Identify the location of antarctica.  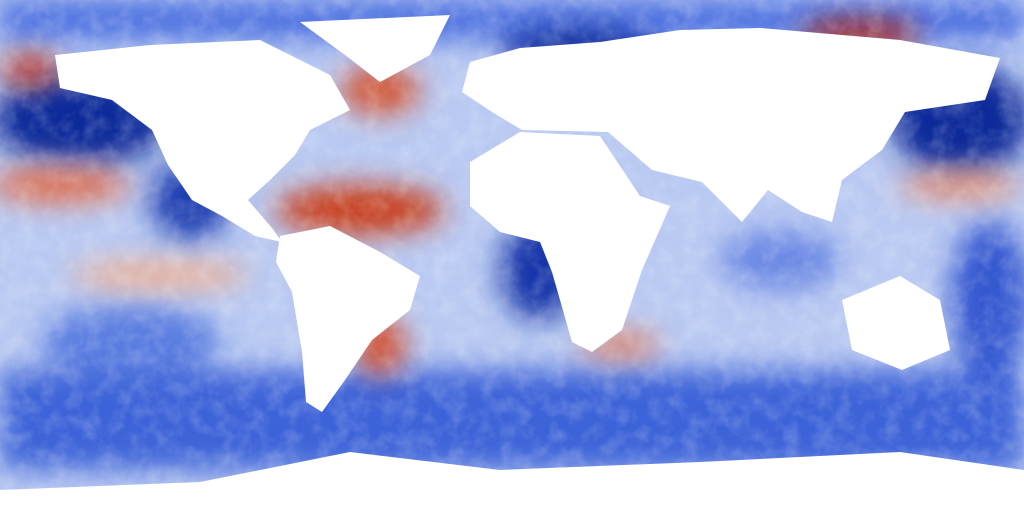
(512, 482).